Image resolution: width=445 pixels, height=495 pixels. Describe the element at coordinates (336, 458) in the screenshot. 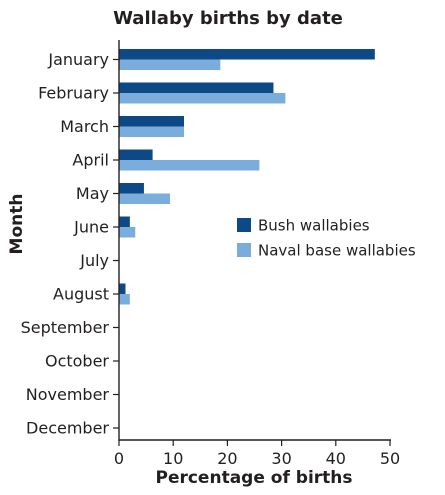

I see `x-tick-label-40: 40` at that location.